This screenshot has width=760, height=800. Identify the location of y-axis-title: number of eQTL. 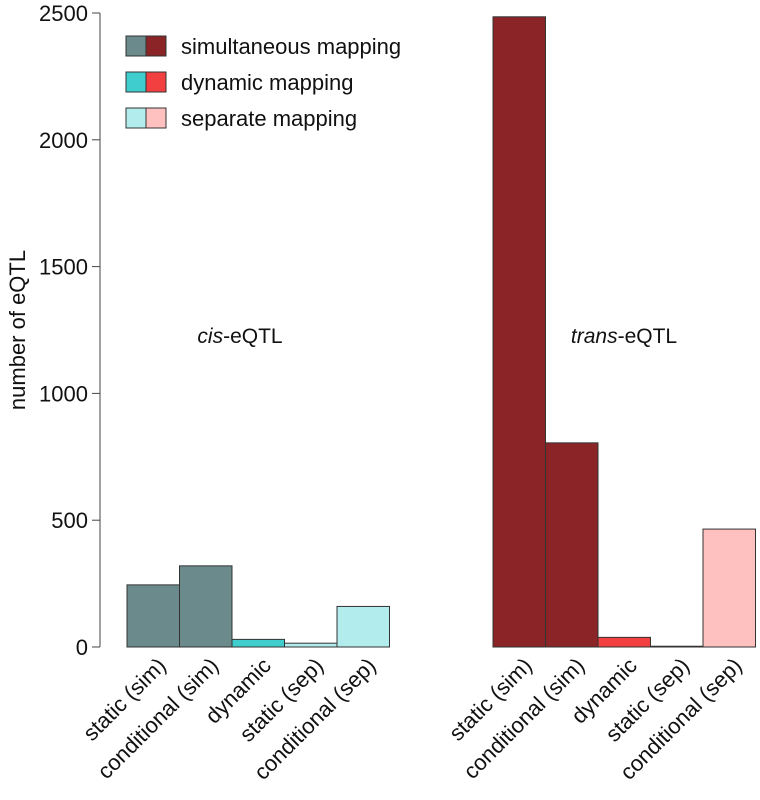
(17, 330).